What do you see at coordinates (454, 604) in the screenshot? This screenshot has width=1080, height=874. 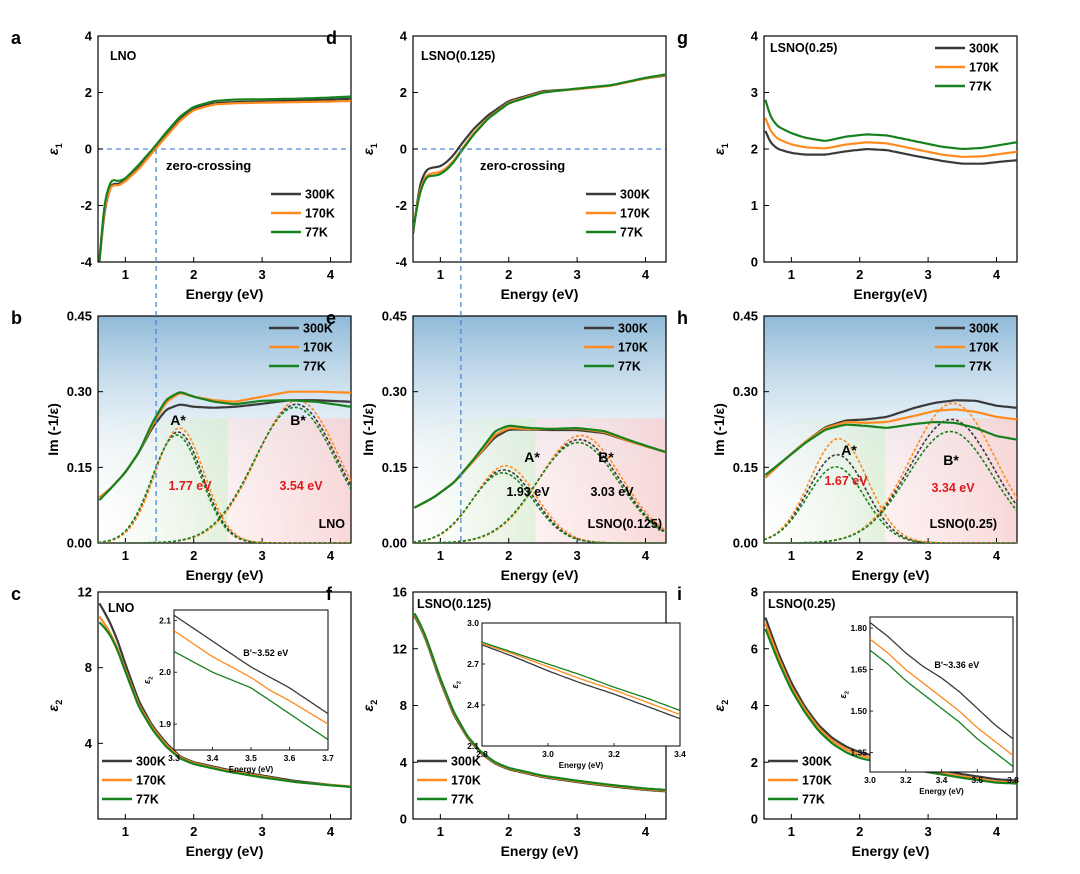 I see `sample-label: LSNO(0.125)` at bounding box center [454, 604].